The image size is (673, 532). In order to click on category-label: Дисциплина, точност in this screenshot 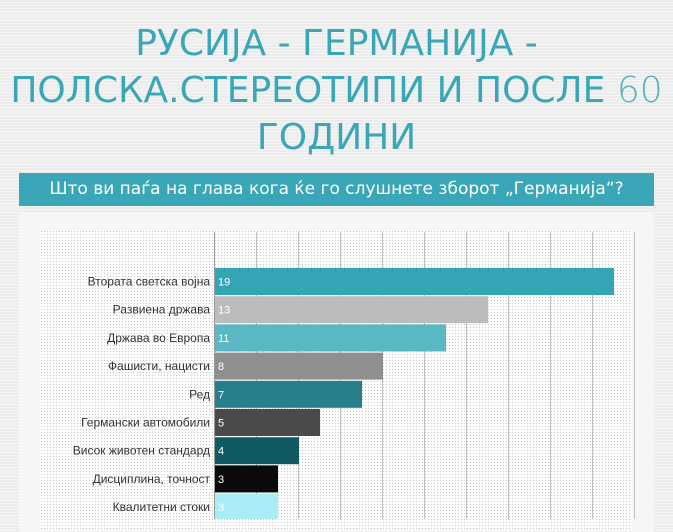, I will do `click(152, 479)`.